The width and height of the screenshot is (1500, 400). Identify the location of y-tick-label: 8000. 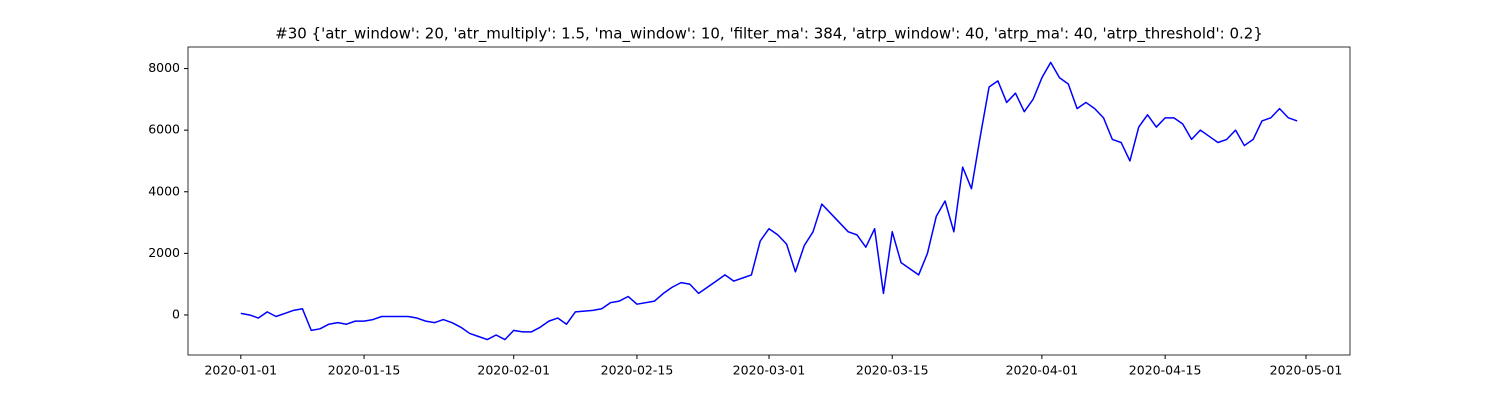
(164, 67).